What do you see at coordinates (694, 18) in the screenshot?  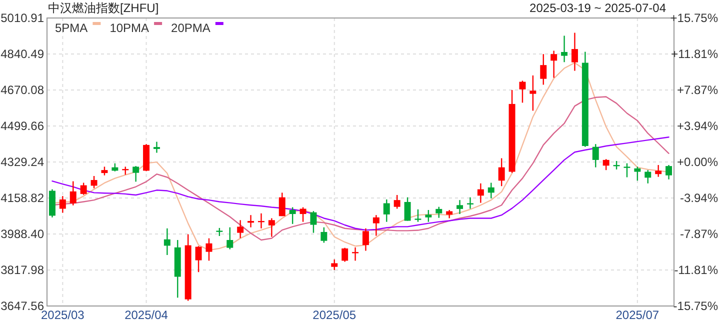 I see `y2-tick-label: +15.75%` at bounding box center [694, 18].